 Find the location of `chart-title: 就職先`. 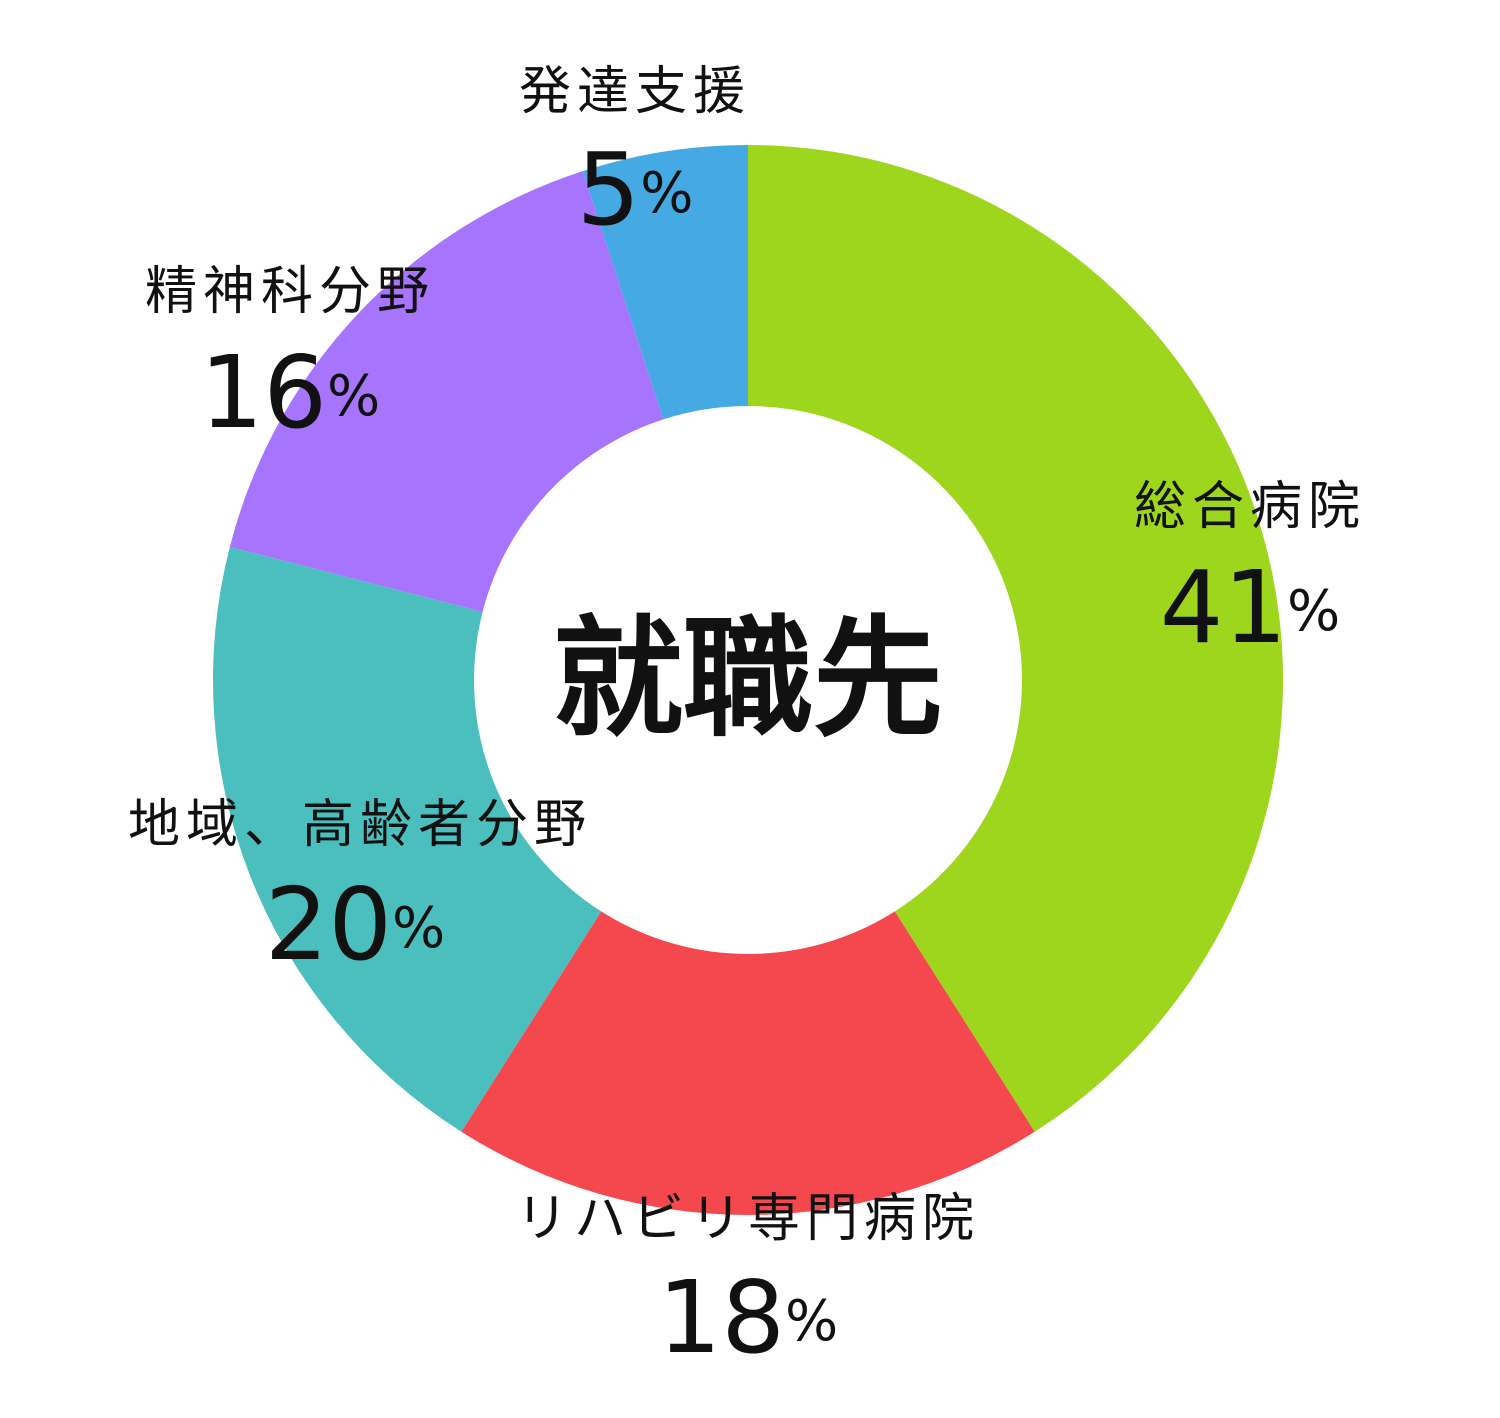

chart-title: 就職先 is located at coordinates (748, 679).